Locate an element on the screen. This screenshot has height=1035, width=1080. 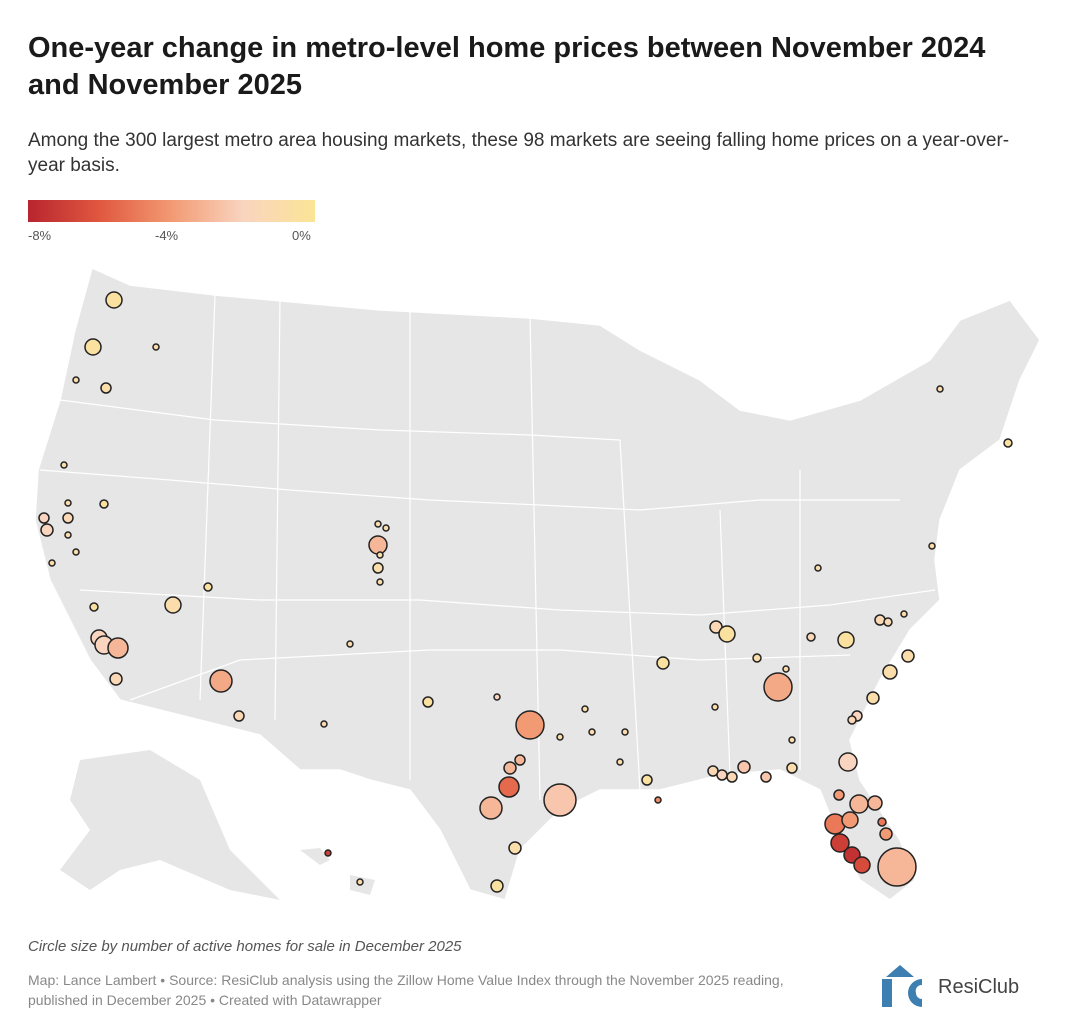
hawaii-shape is located at coordinates (337, 871).